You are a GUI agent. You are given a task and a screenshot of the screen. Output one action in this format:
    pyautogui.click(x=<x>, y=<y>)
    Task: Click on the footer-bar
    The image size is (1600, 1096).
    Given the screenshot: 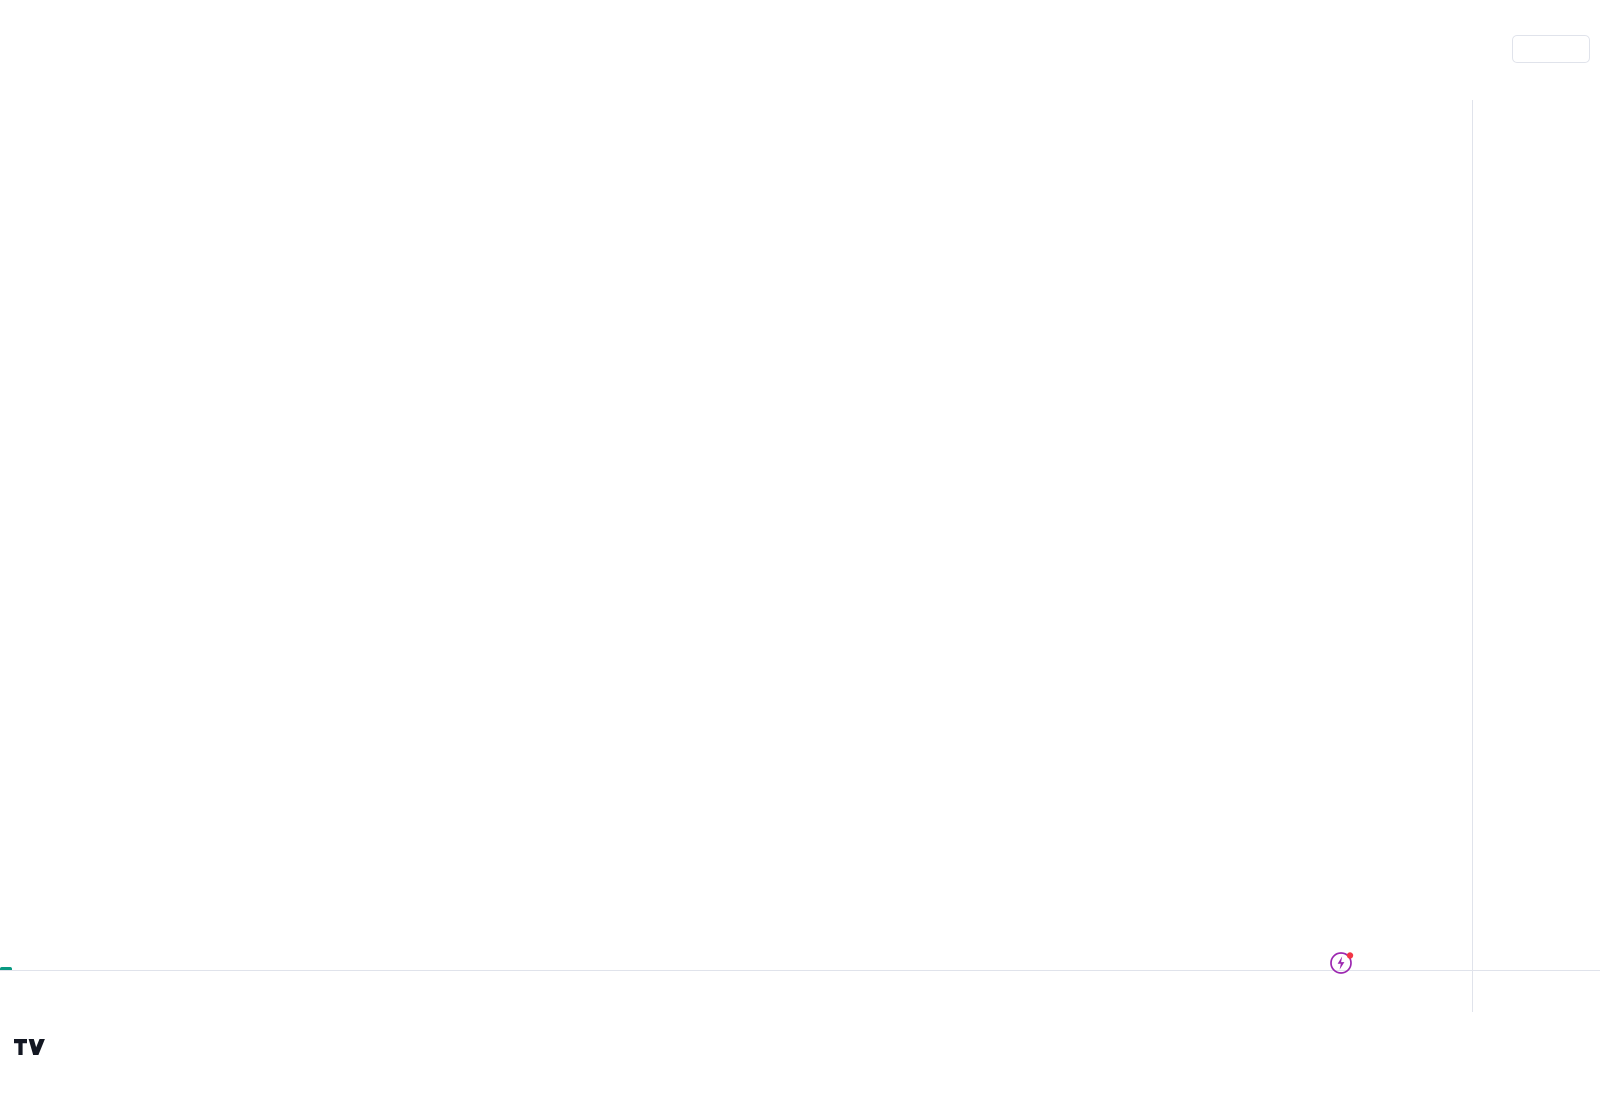 What is the action you would take?
    pyautogui.click(x=800, y=1054)
    